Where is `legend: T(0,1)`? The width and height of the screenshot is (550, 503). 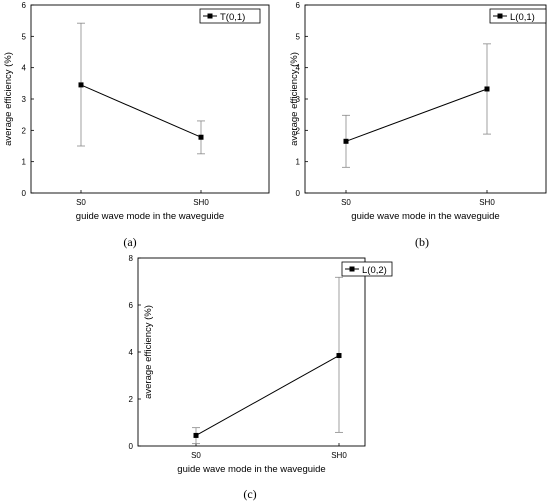
legend: T(0,1) is located at coordinates (230, 16).